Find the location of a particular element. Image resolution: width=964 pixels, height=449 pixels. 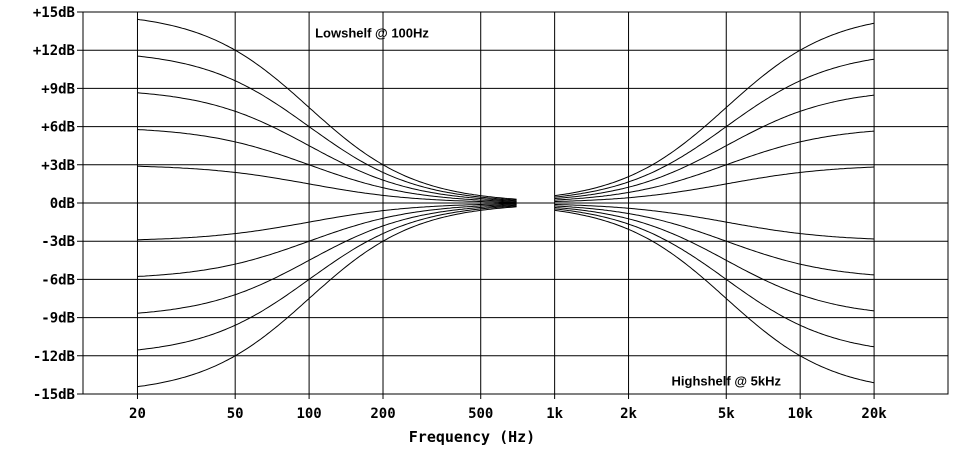

y-tick-label: +12dB is located at coordinates (54, 51).